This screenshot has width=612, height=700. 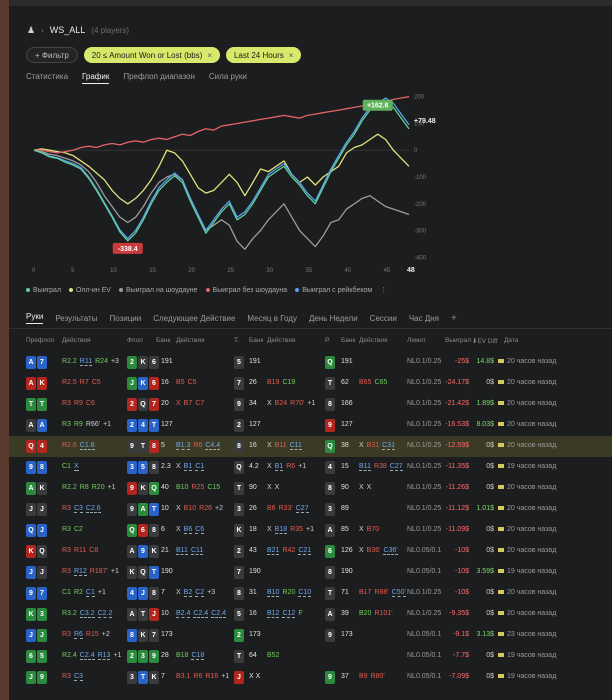 I want to click on action-token: R3, so click(x=66, y=550).